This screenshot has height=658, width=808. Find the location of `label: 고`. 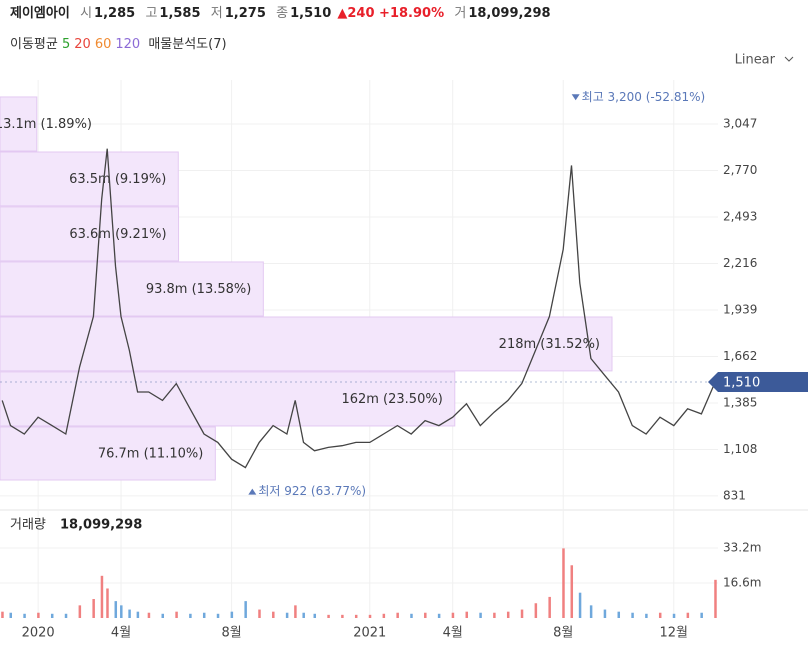

label: 고 is located at coordinates (151, 13).